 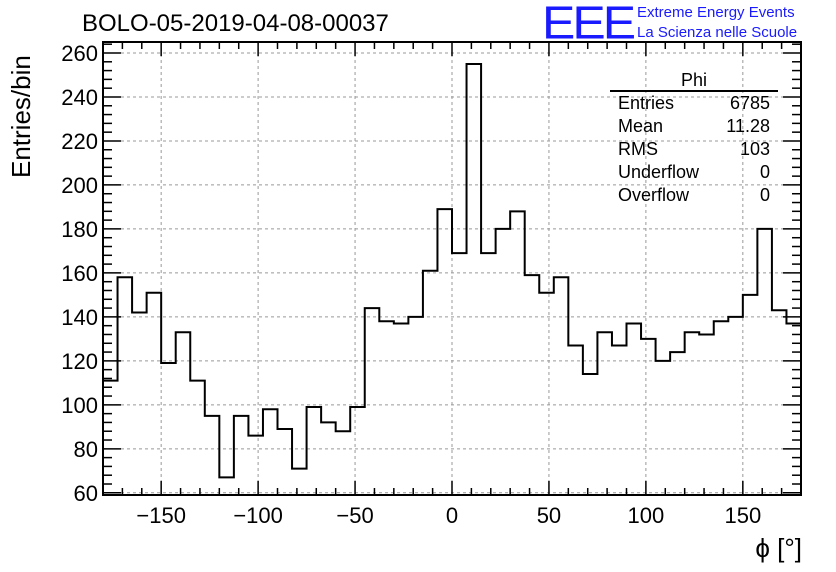 What do you see at coordinates (778, 548) in the screenshot?
I see `x-axis-label: ϕ [°]` at bounding box center [778, 548].